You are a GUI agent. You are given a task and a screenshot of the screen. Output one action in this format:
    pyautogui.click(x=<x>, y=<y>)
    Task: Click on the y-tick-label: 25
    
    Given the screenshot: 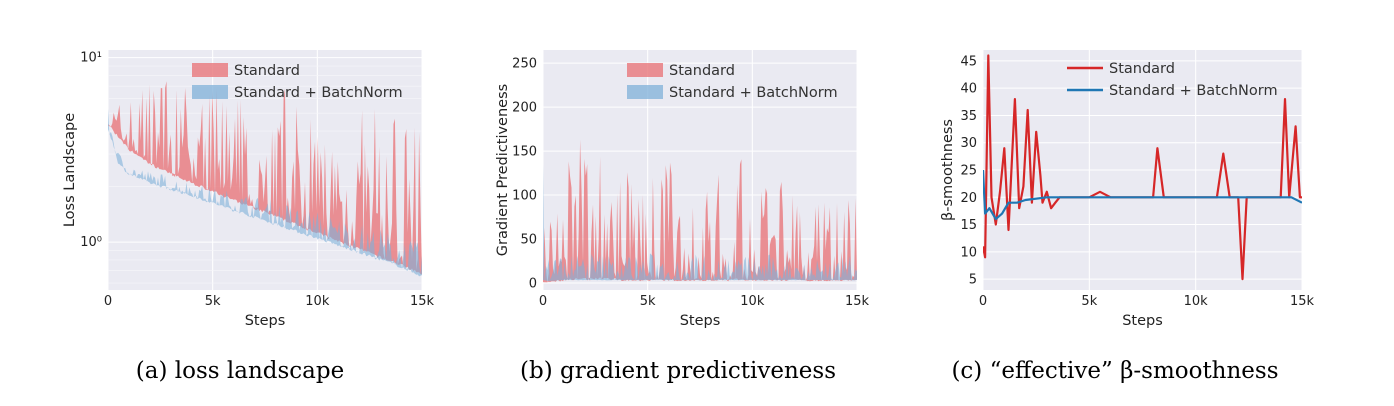 What is the action you would take?
    pyautogui.click(x=968, y=171)
    